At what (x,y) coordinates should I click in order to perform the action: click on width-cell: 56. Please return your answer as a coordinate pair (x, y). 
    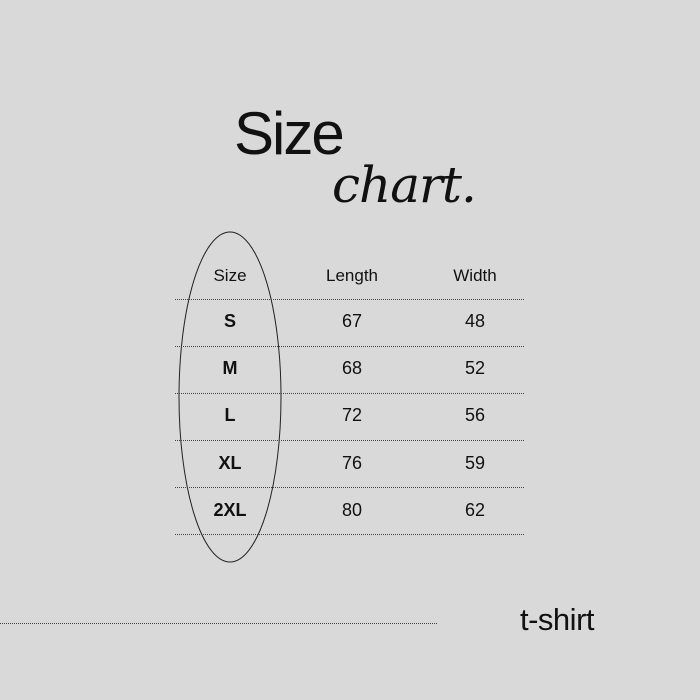
    Looking at the image, I should click on (475, 415).